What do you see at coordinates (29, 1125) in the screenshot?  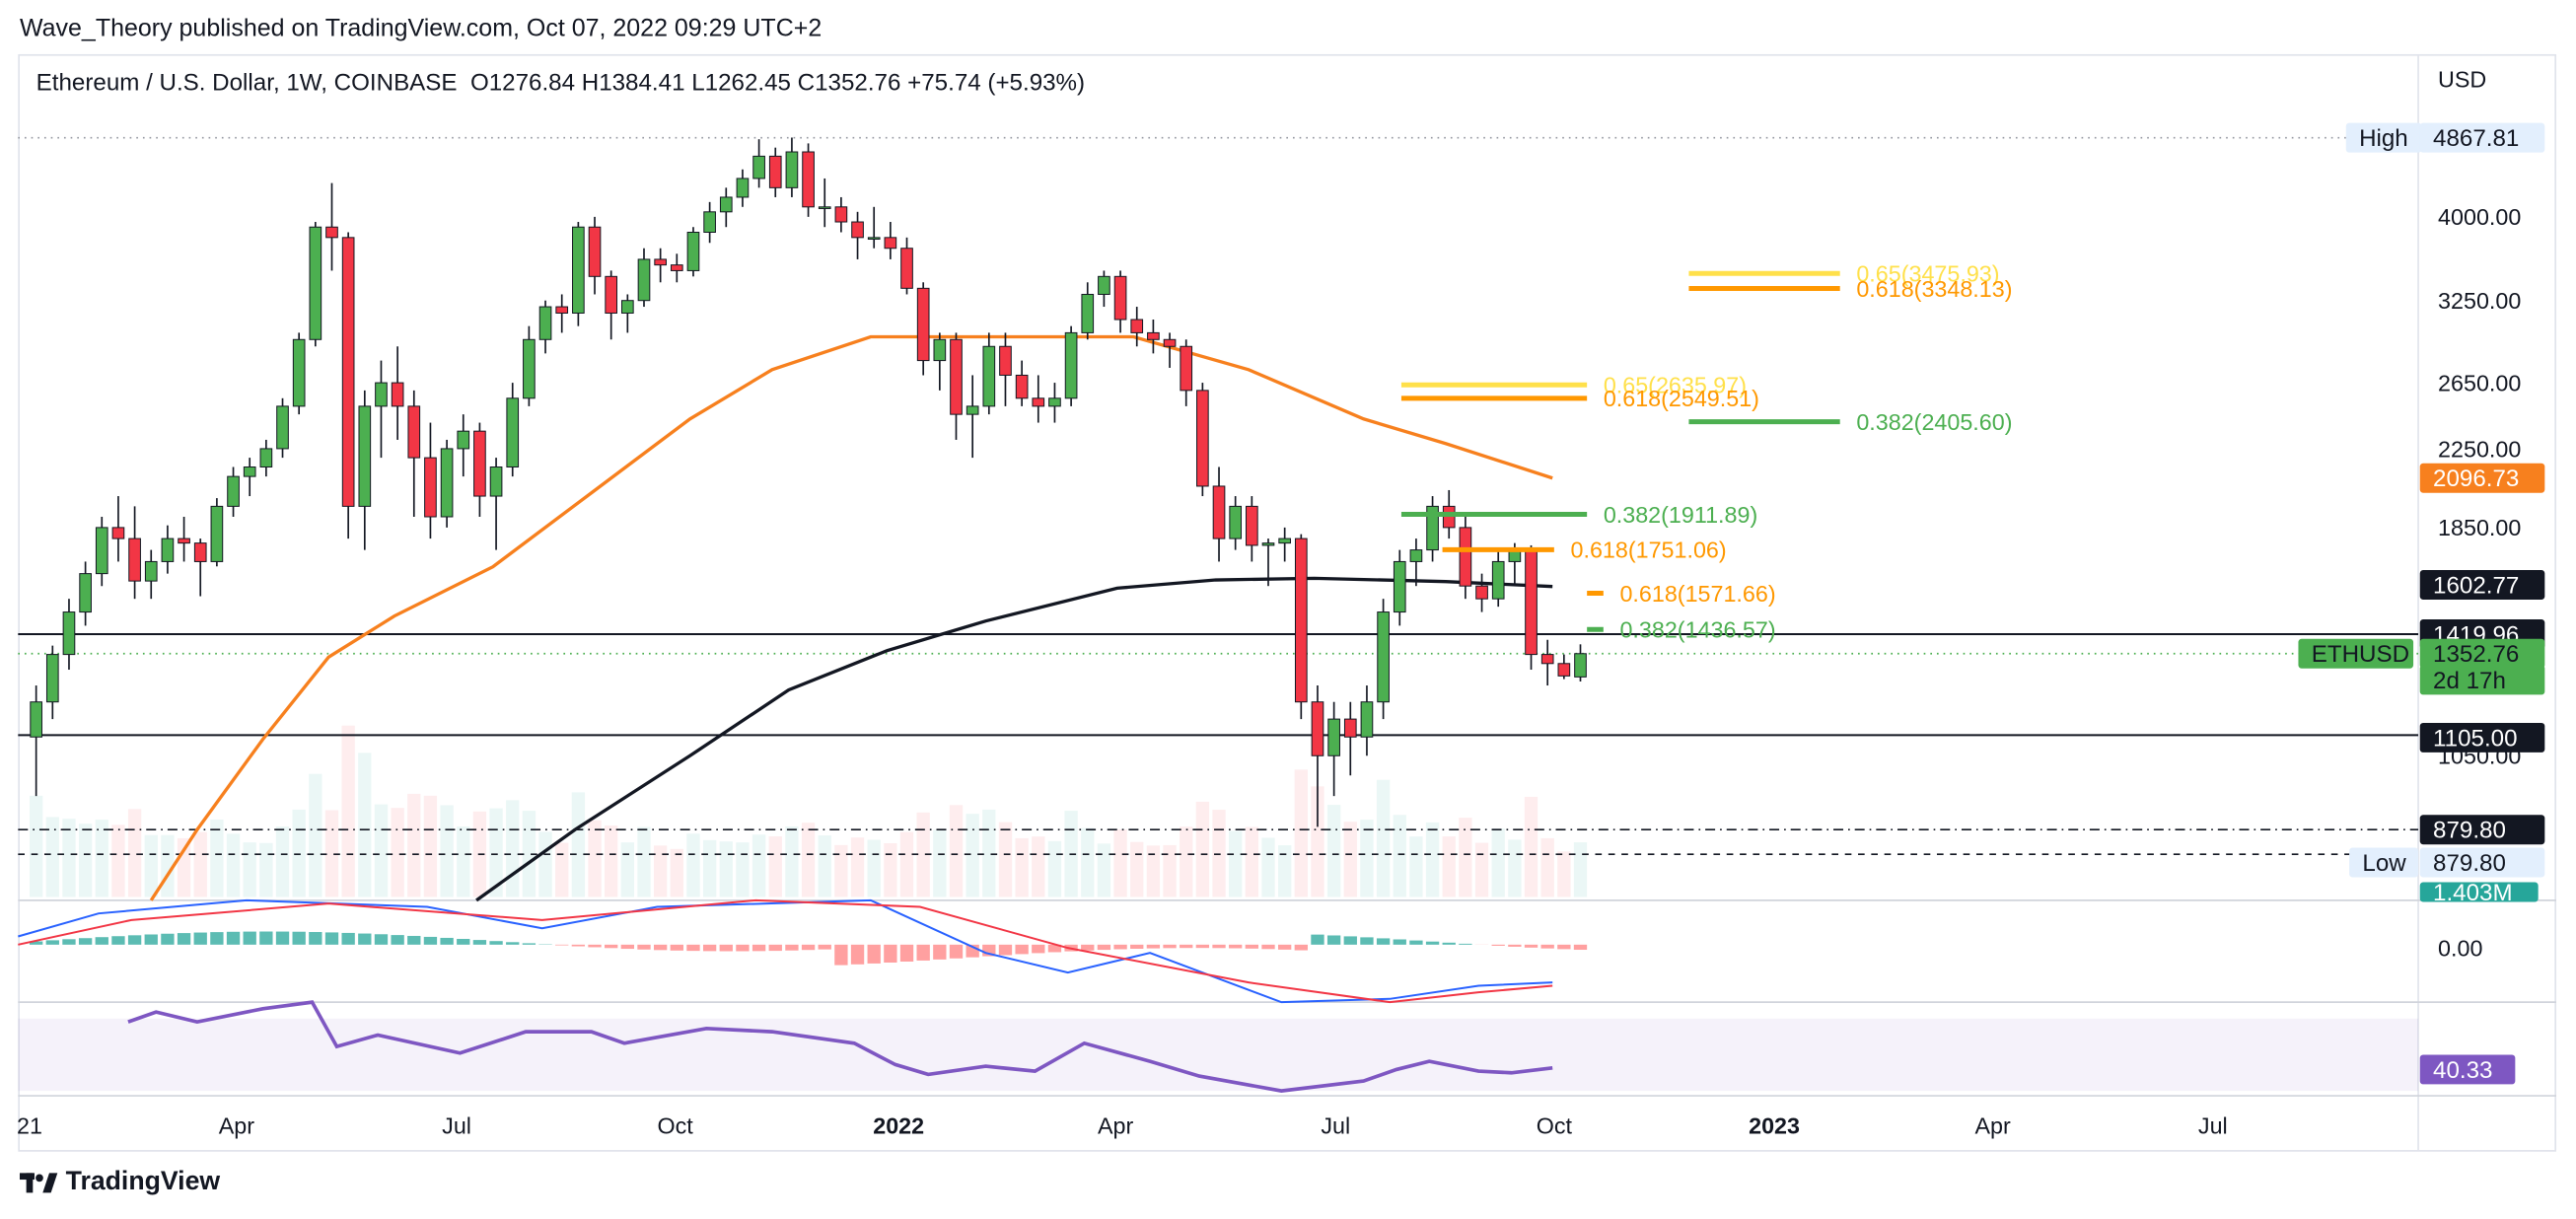 I see `x-tick-label: 21` at bounding box center [29, 1125].